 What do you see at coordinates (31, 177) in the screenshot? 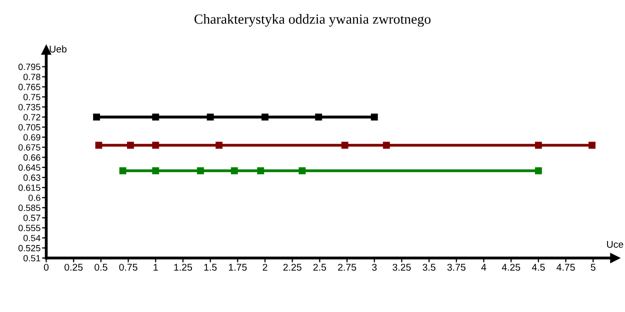
I see `y-tick-label: 0.63` at bounding box center [31, 177].